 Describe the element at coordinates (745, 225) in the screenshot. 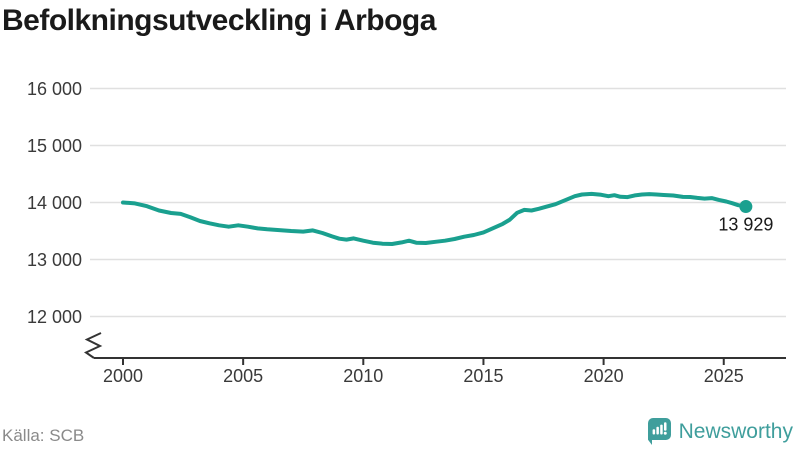

I see `last-point-value-label: 13 929` at that location.